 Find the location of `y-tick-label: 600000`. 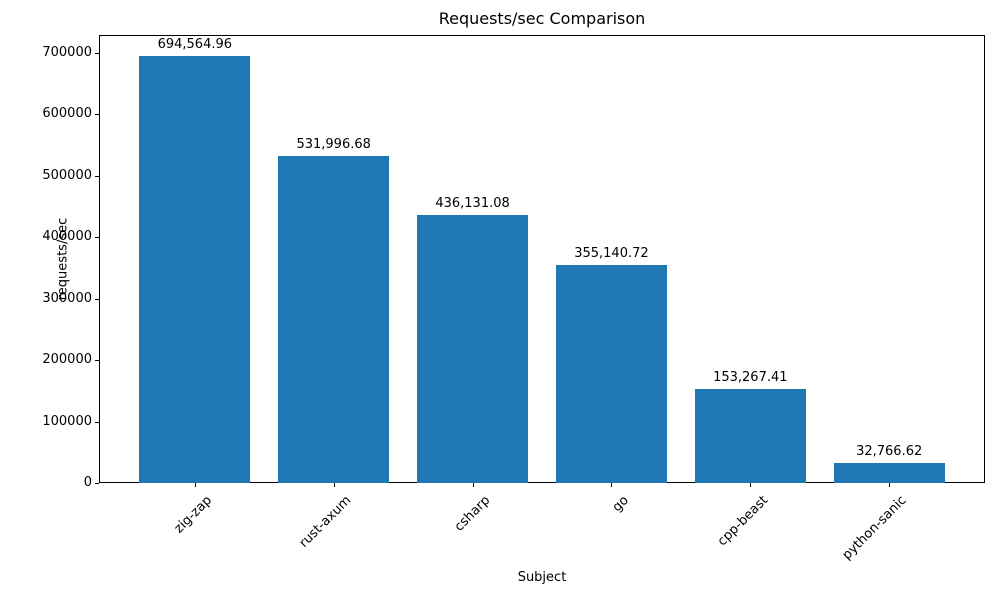

y-tick-label: 600000 is located at coordinates (67, 114).